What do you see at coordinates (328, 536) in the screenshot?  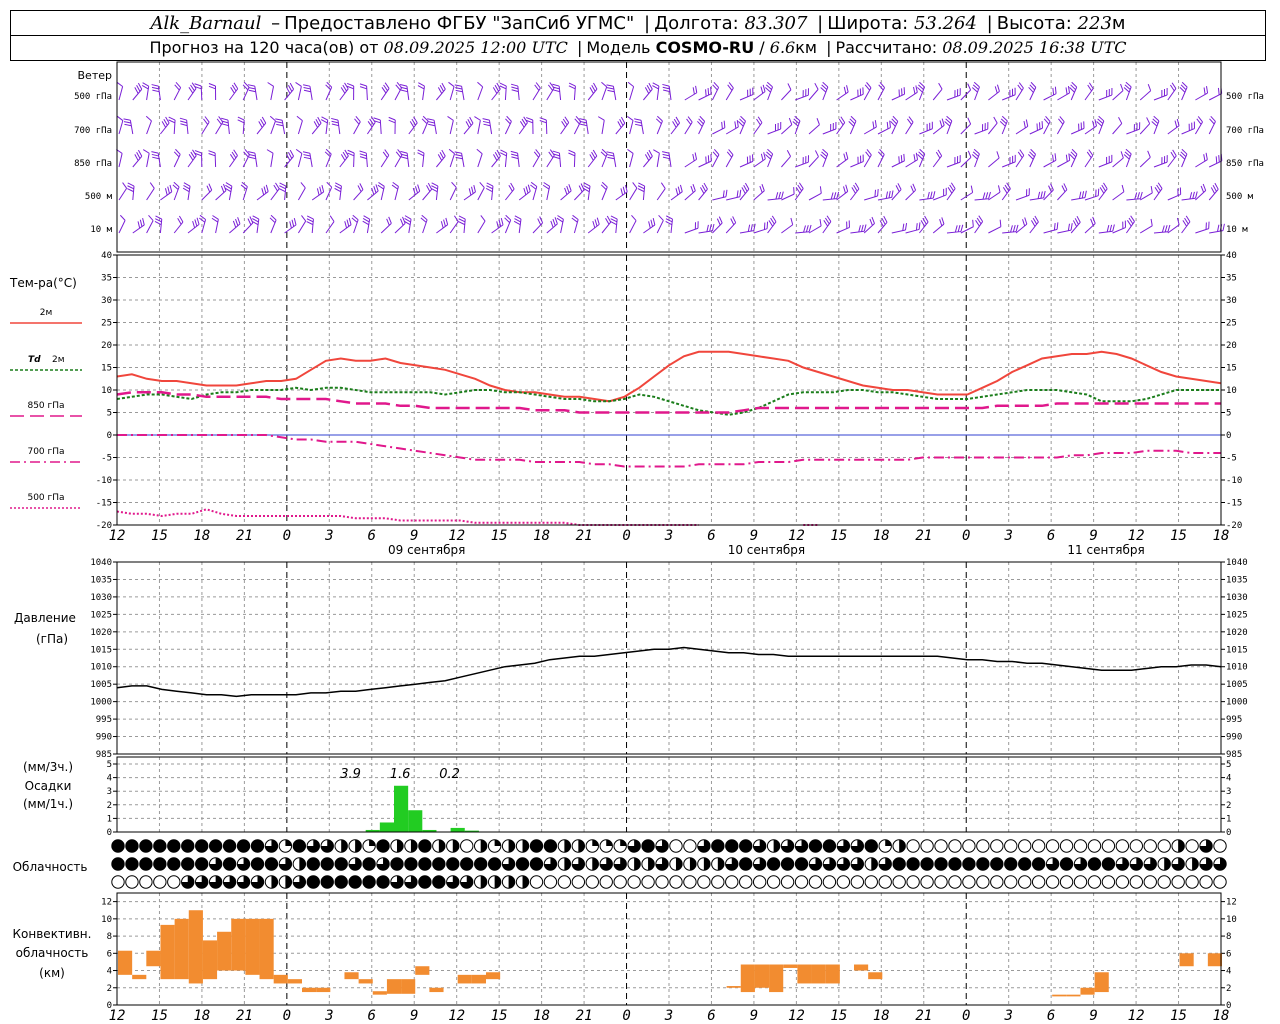 I see `temperature-time-tick-label: 3` at bounding box center [328, 536].